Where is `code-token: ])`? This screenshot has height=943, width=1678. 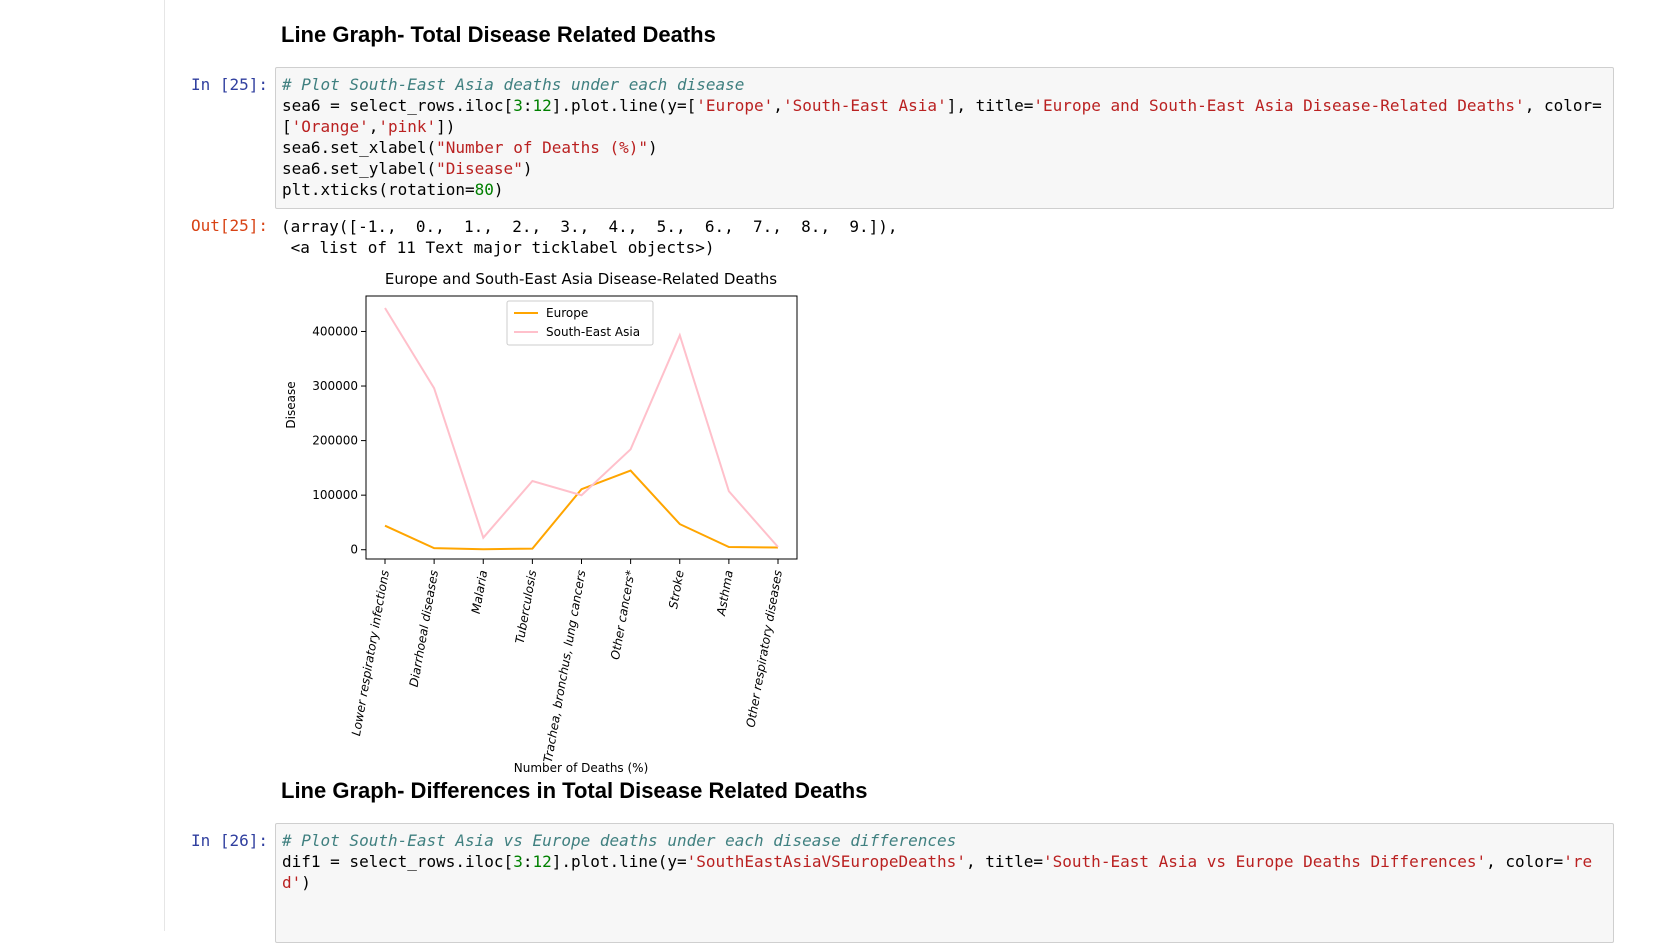
code-token: ]) is located at coordinates (446, 126).